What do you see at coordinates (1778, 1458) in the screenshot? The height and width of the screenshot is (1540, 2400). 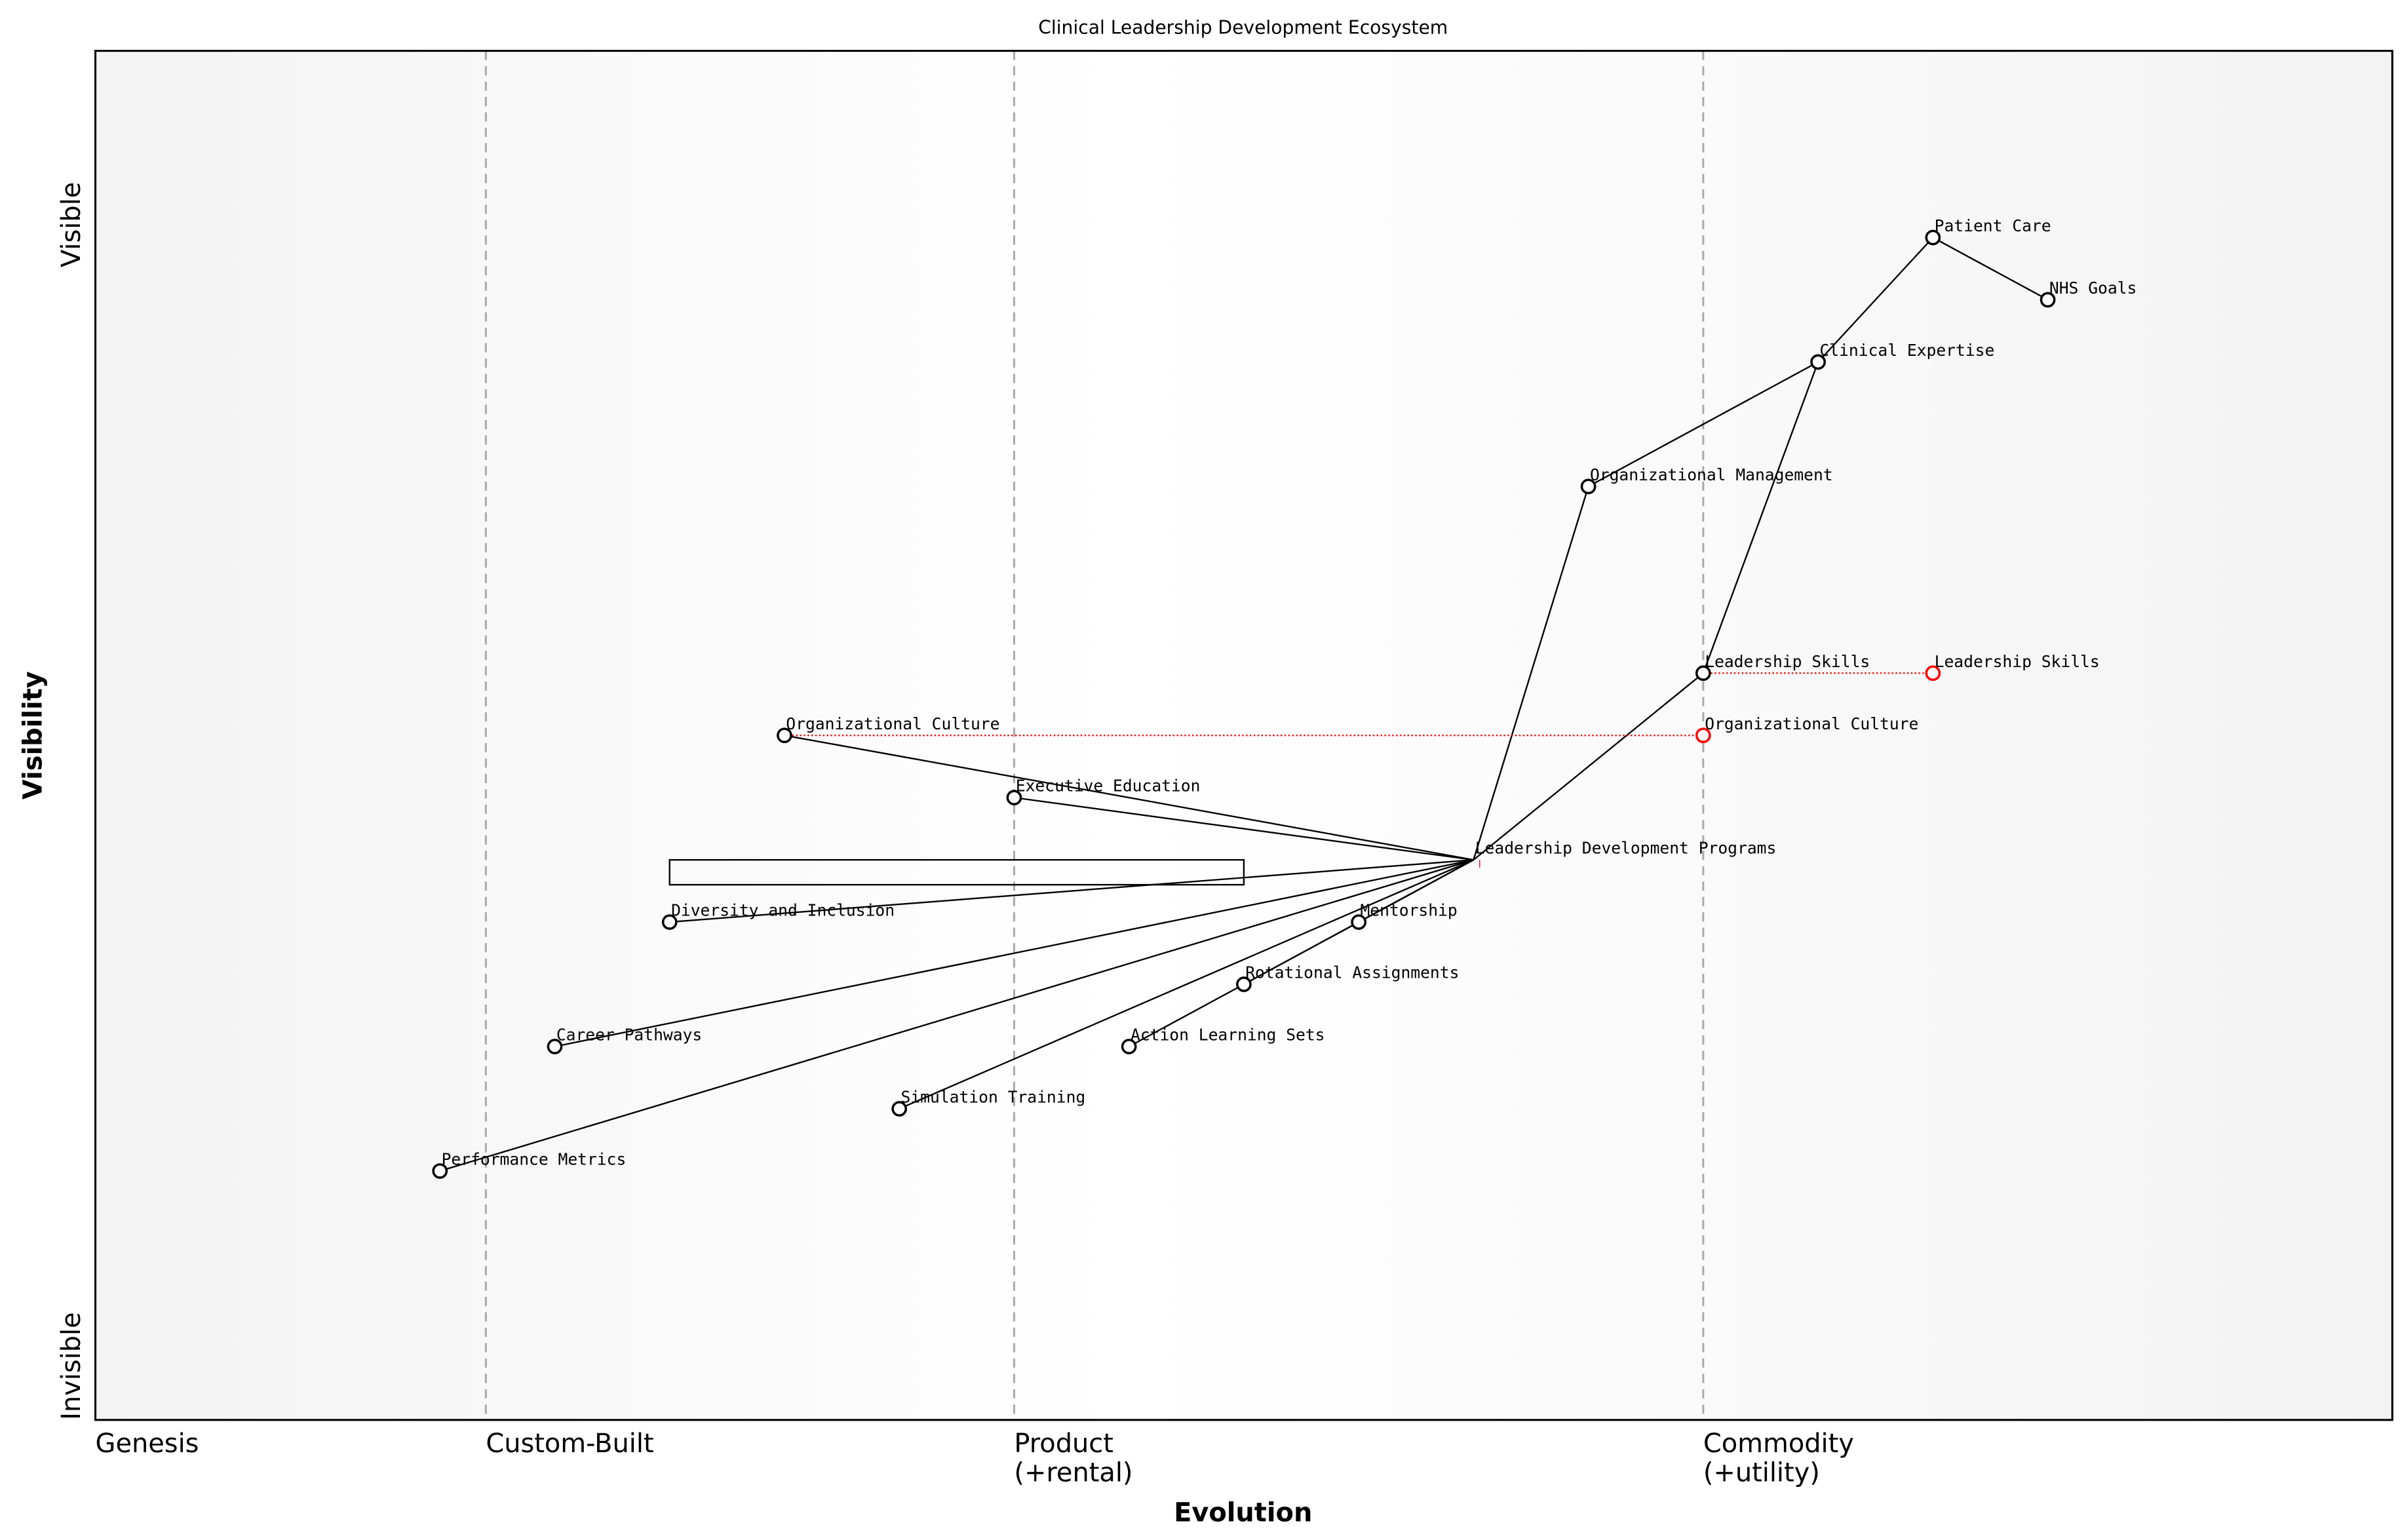 I see `stage-label-commodity-utility: Commodity (+utility)` at bounding box center [1778, 1458].